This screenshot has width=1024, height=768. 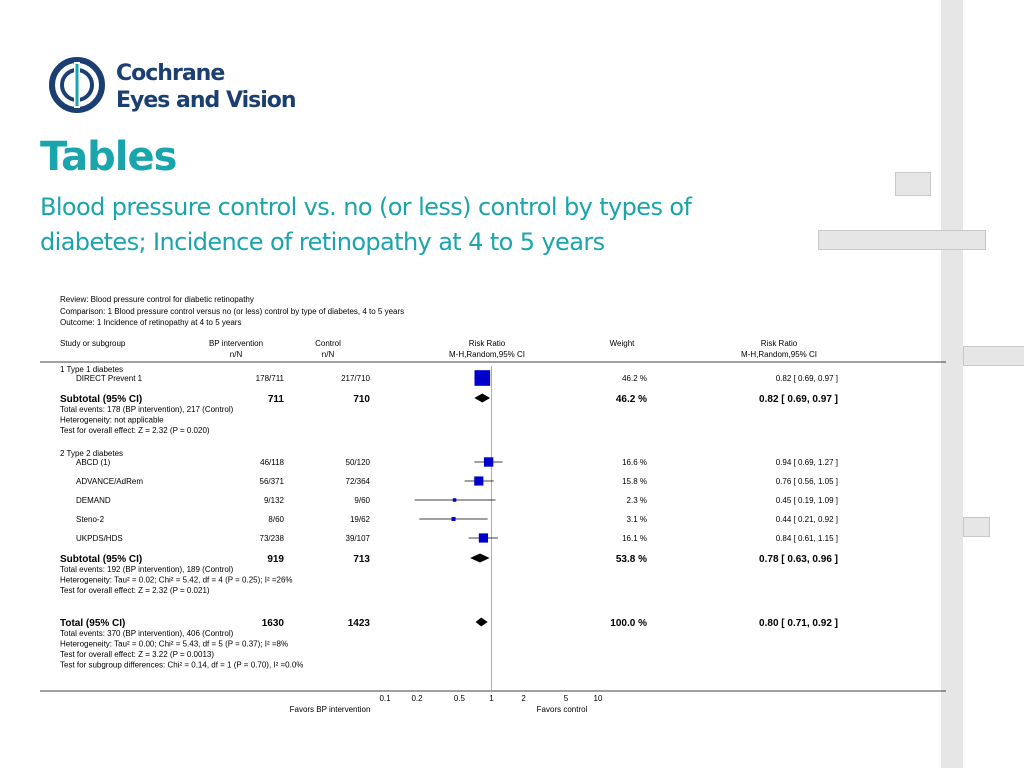 I want to click on study-control-events: 217/710, so click(x=355, y=378).